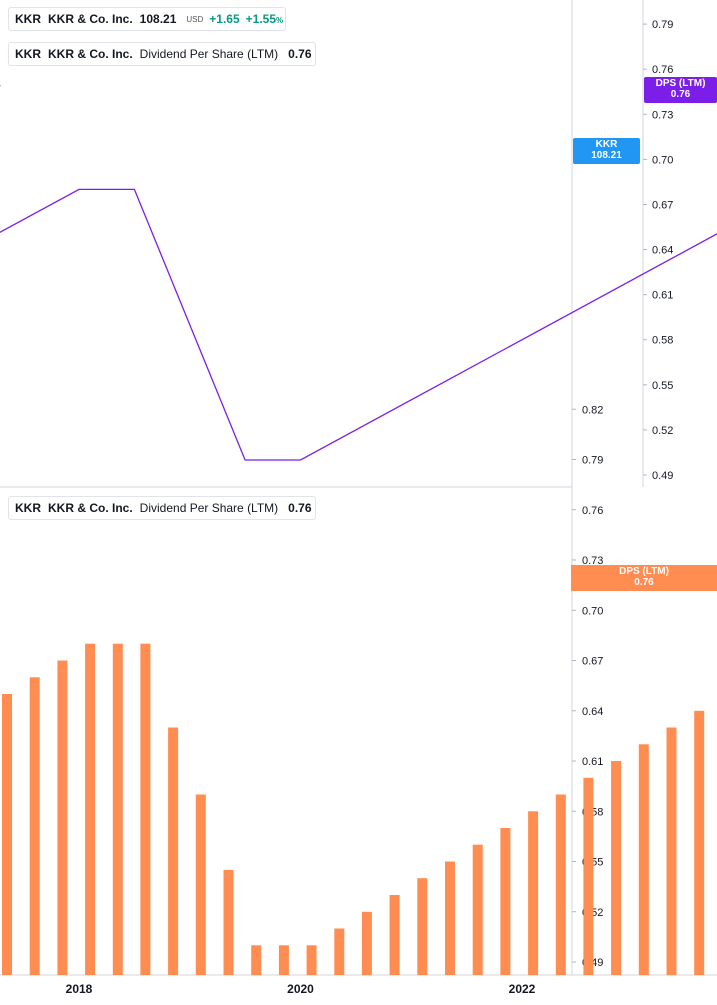 The width and height of the screenshot is (717, 1005). I want to click on dps-bottom-tick-label: 0.76, so click(592, 511).